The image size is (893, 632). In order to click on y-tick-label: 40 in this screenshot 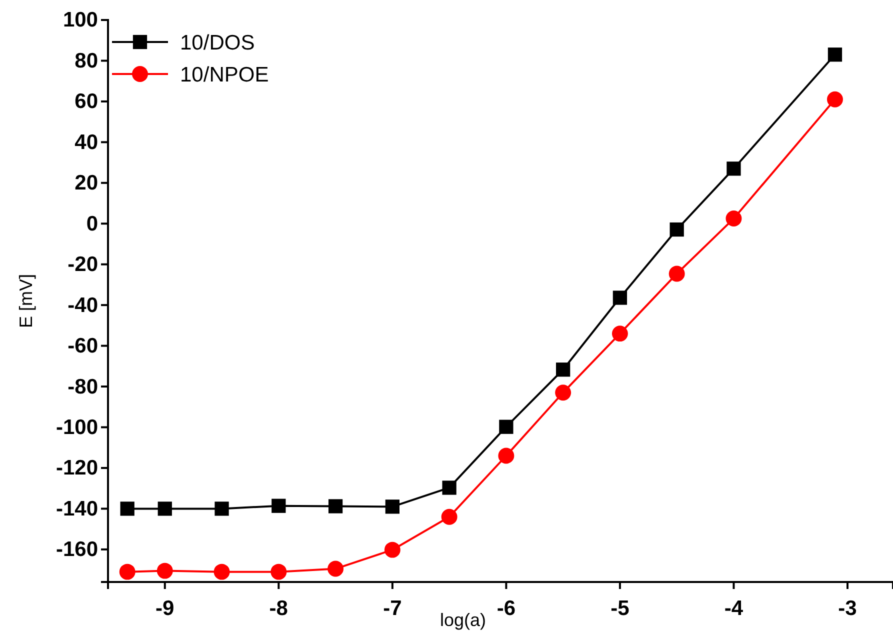, I will do `click(86, 142)`.